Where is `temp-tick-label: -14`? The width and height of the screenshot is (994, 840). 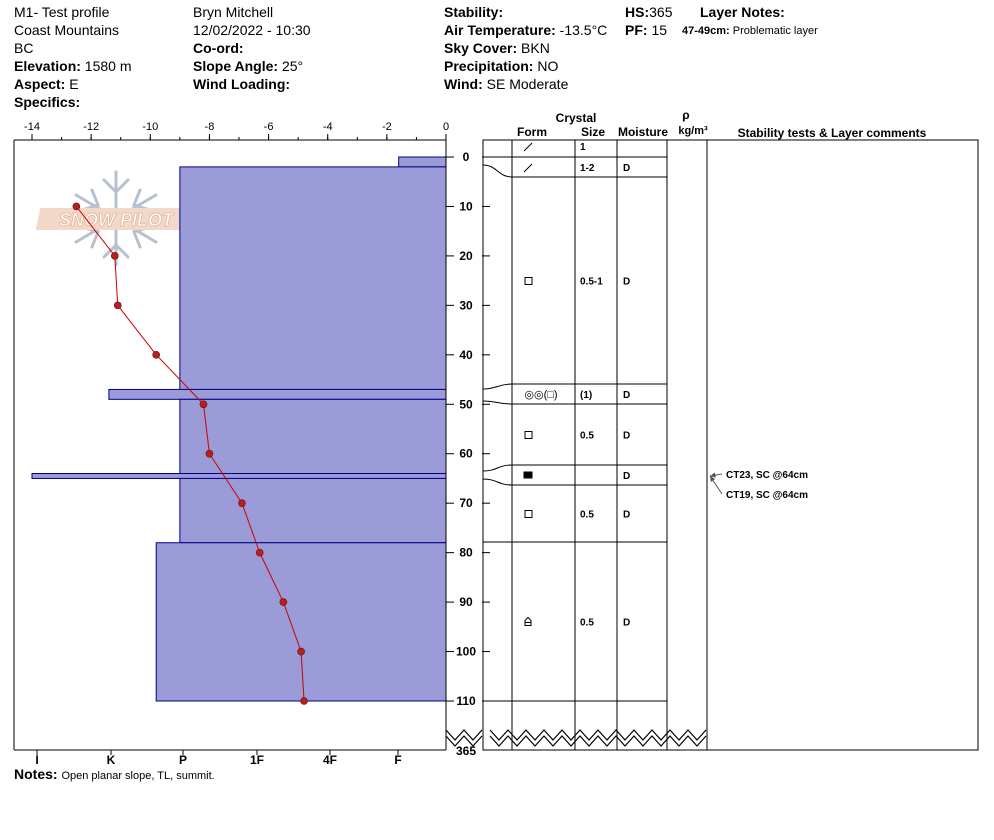 temp-tick-label: -14 is located at coordinates (32, 127).